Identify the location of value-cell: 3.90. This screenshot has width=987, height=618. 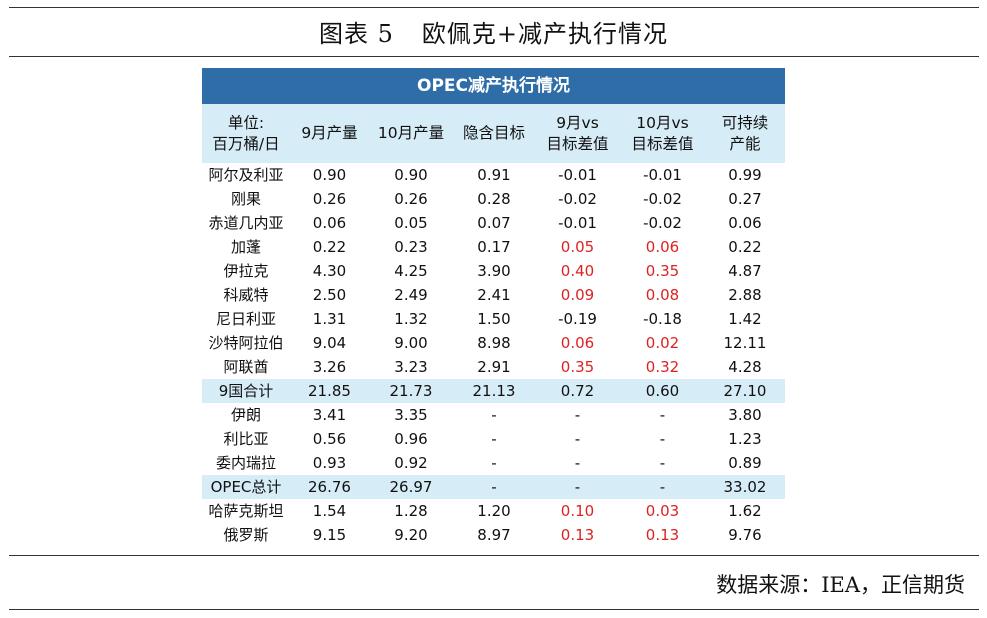
(494, 271).